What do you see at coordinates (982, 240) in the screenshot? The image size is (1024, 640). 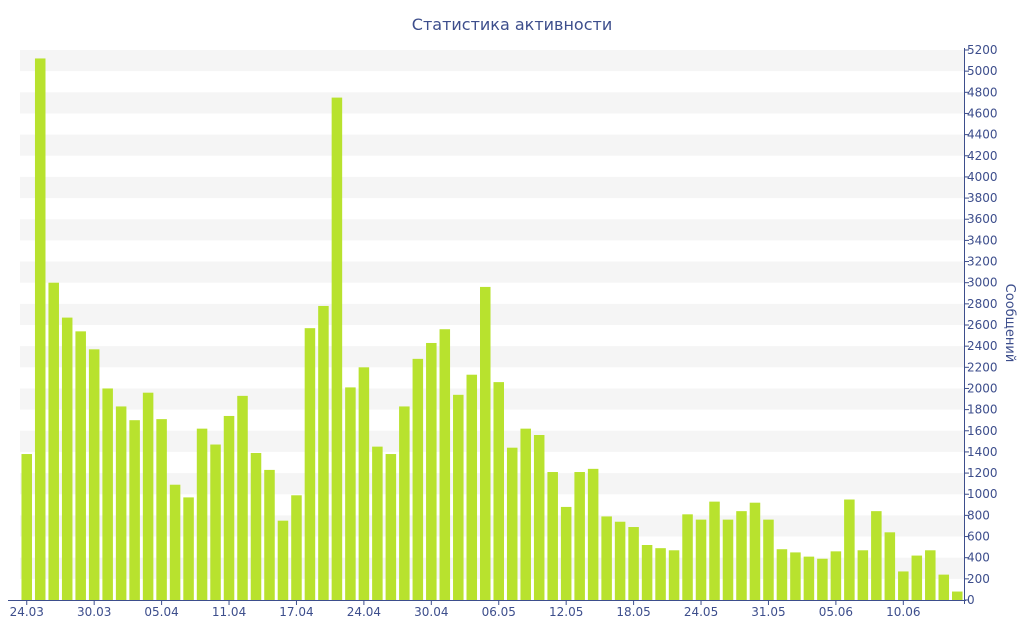 I see `y-tick-label: 3400` at bounding box center [982, 240].